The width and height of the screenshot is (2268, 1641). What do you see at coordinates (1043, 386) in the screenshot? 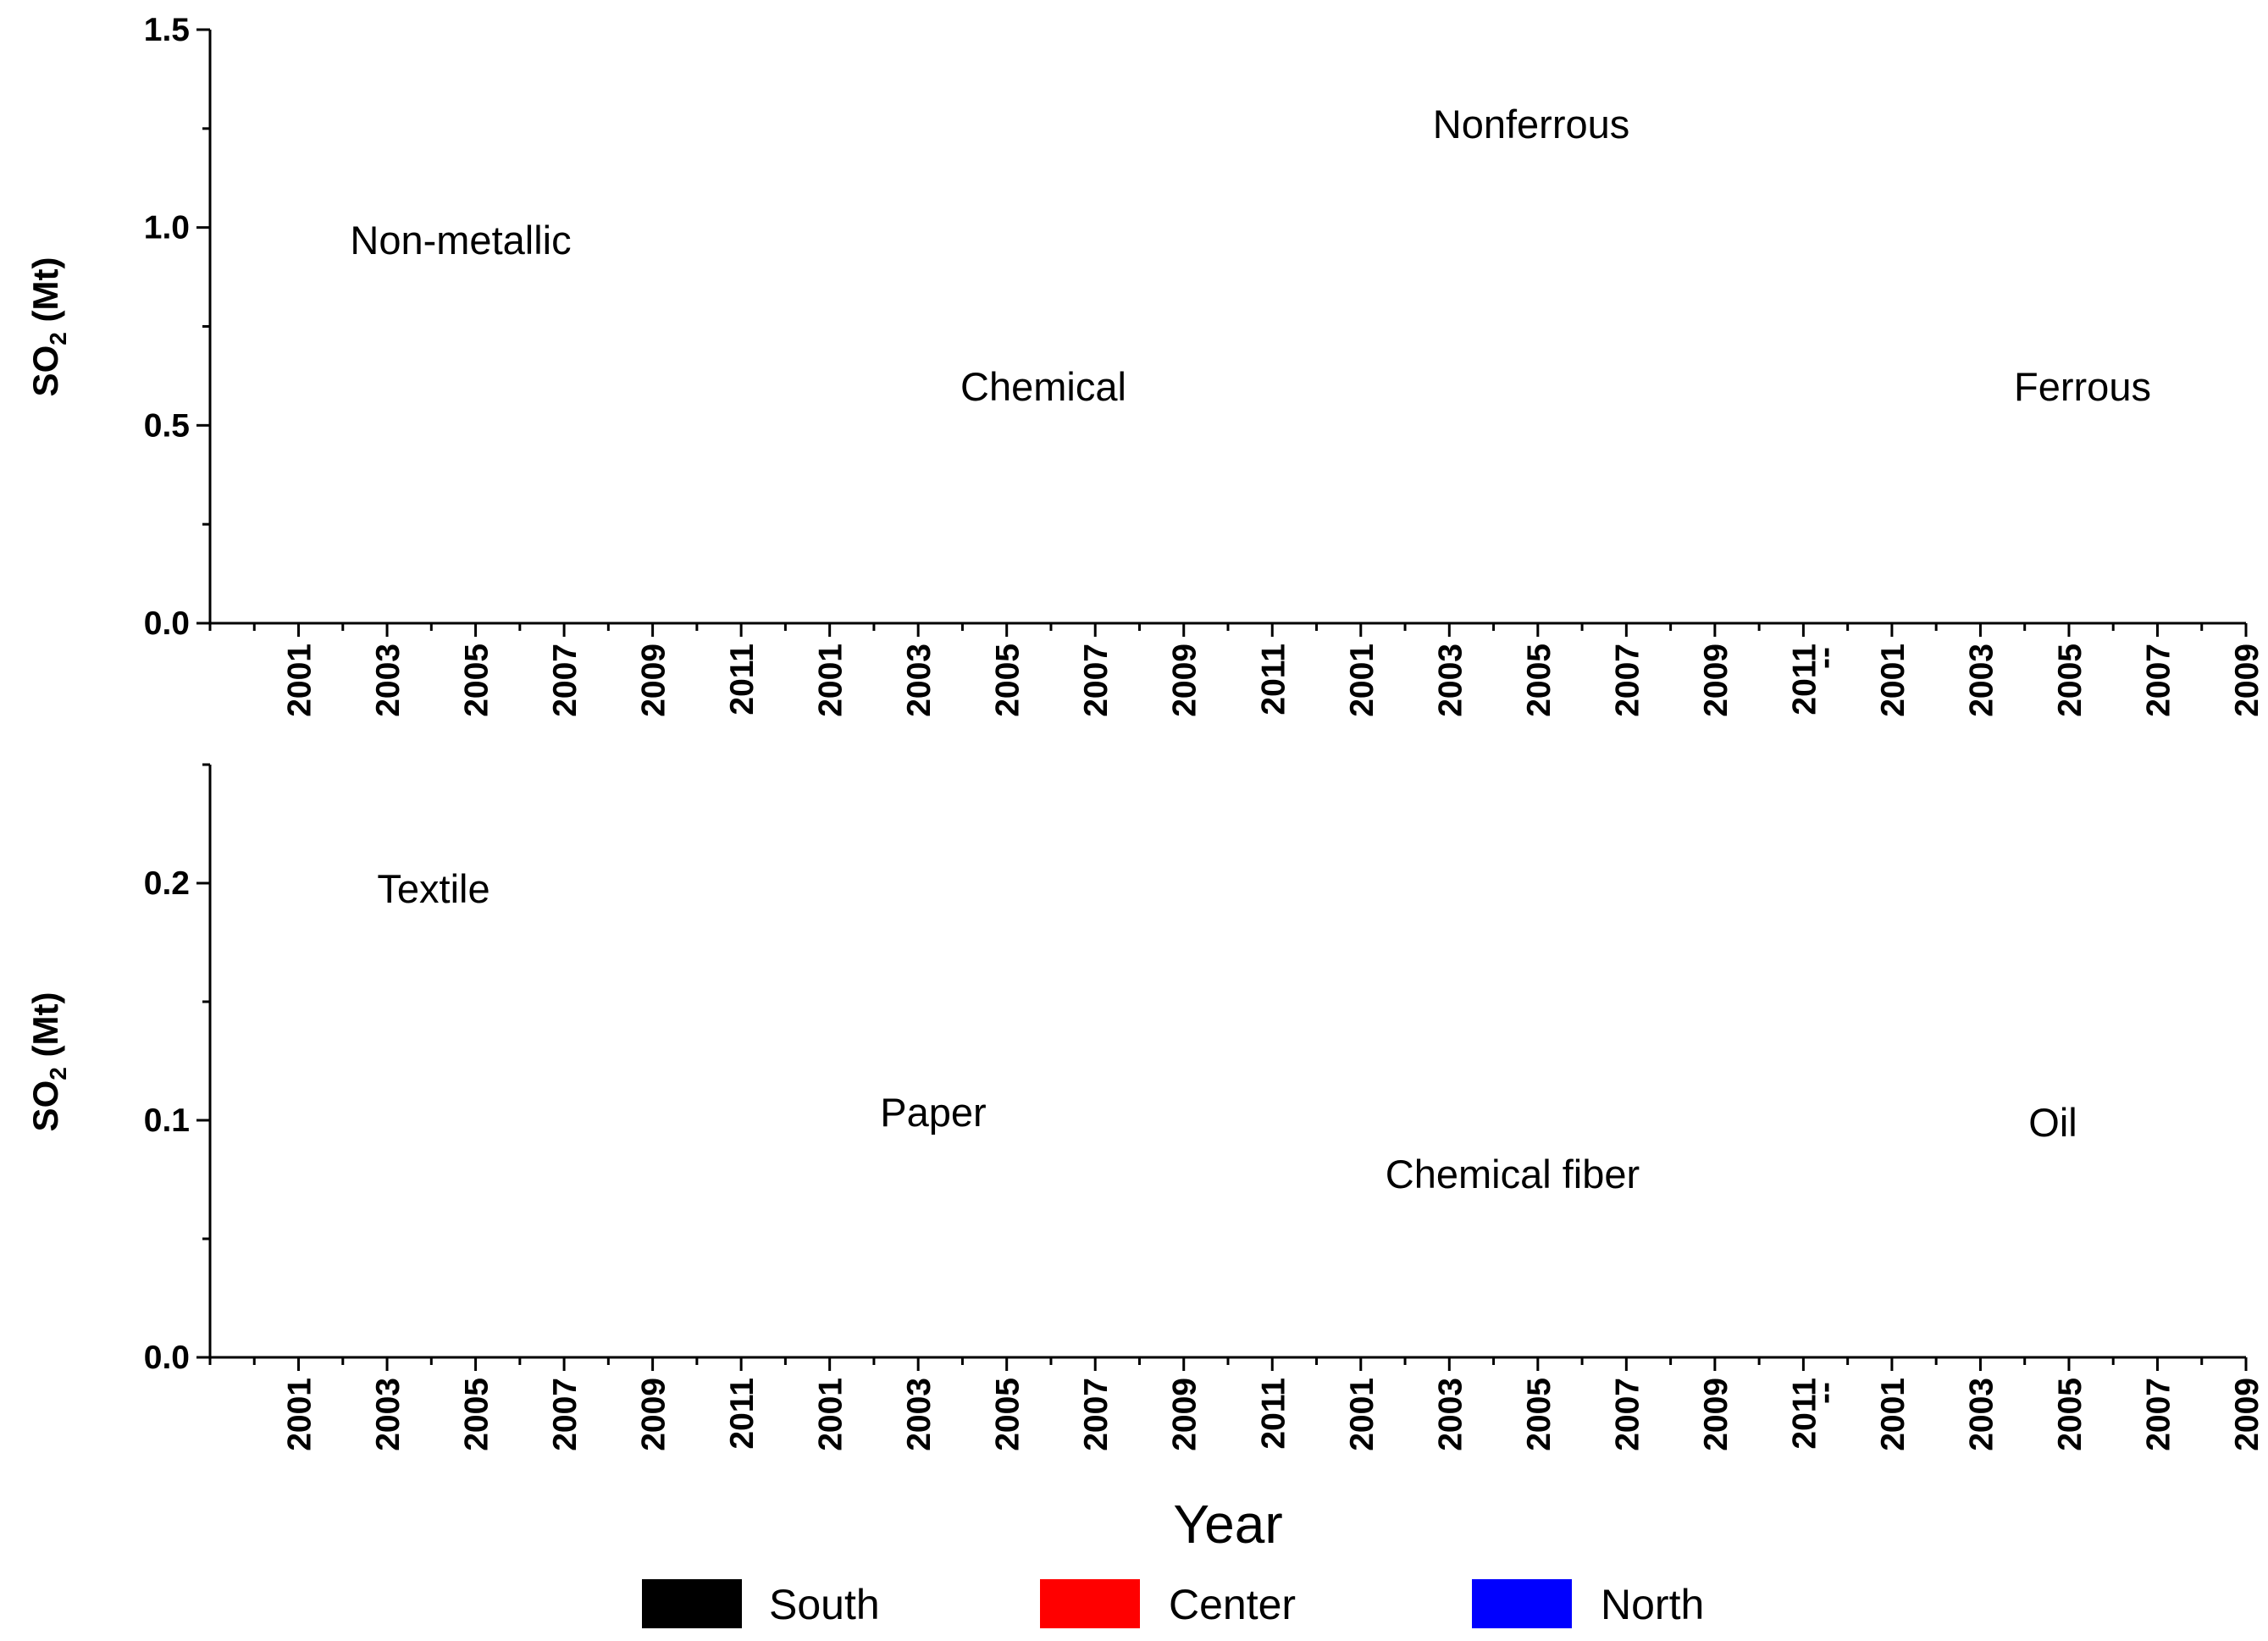
I see `group-label: Chemical` at bounding box center [1043, 386].